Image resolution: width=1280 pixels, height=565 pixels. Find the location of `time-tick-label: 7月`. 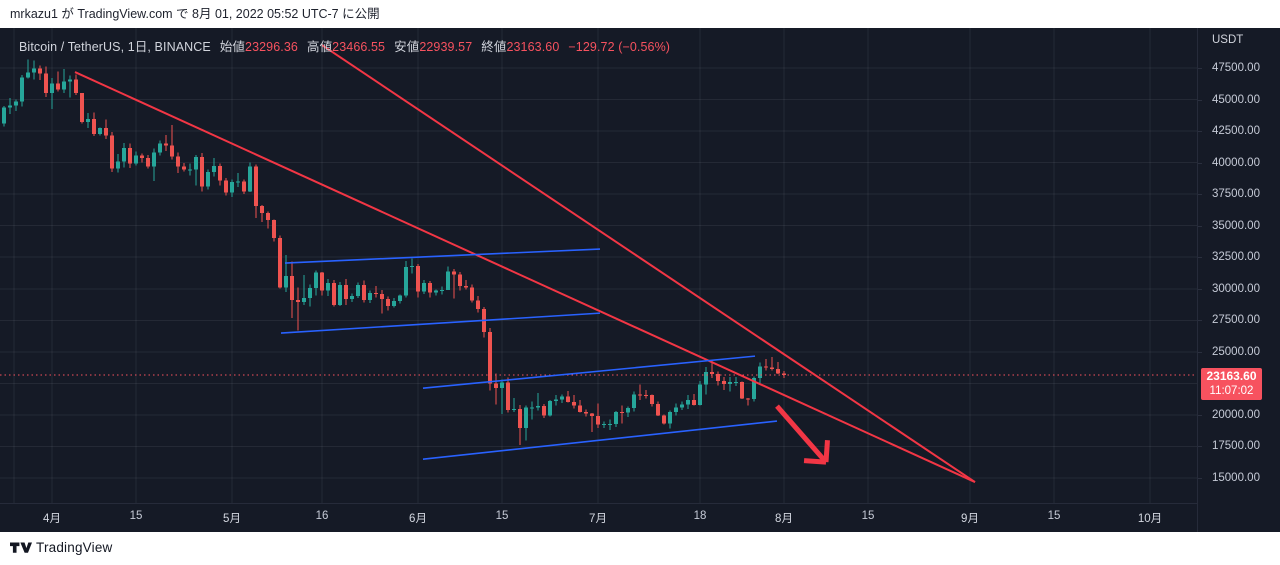

time-tick-label: 7月 is located at coordinates (598, 519).